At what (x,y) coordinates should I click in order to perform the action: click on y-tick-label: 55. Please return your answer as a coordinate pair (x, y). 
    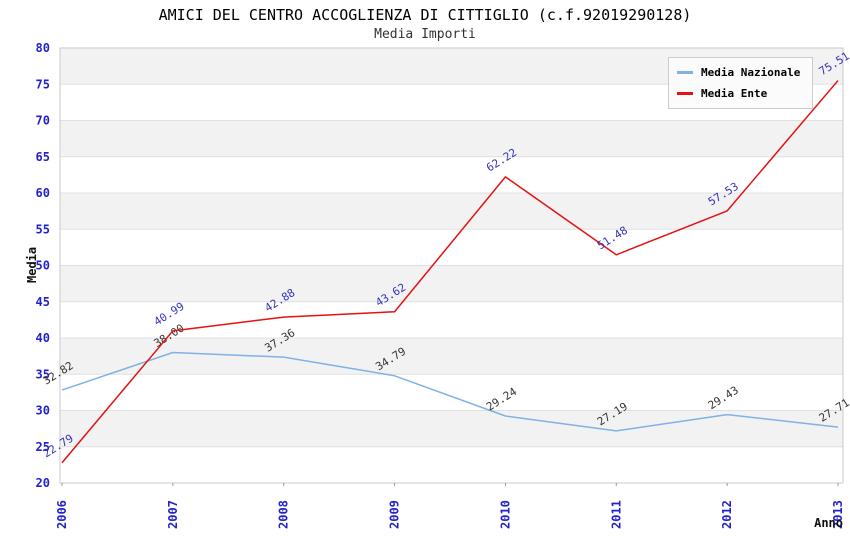
    Looking at the image, I should click on (43, 229).